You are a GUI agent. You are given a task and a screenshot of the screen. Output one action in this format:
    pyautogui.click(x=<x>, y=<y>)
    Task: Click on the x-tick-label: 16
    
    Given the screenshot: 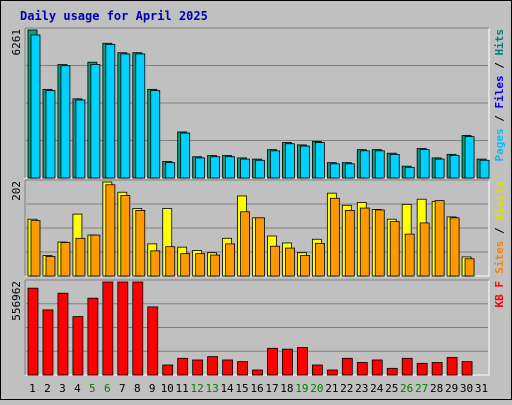 What is the action you would take?
    pyautogui.click(x=256, y=388)
    